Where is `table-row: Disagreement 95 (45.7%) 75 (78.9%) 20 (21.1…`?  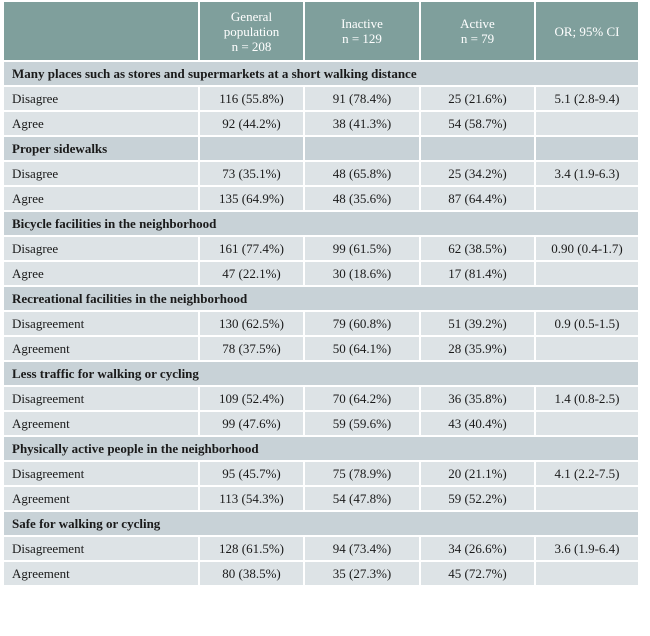 table-row: Disagreement 95 (45.7%) 75 (78.9%) 20 (21.1… is located at coordinates (321, 473).